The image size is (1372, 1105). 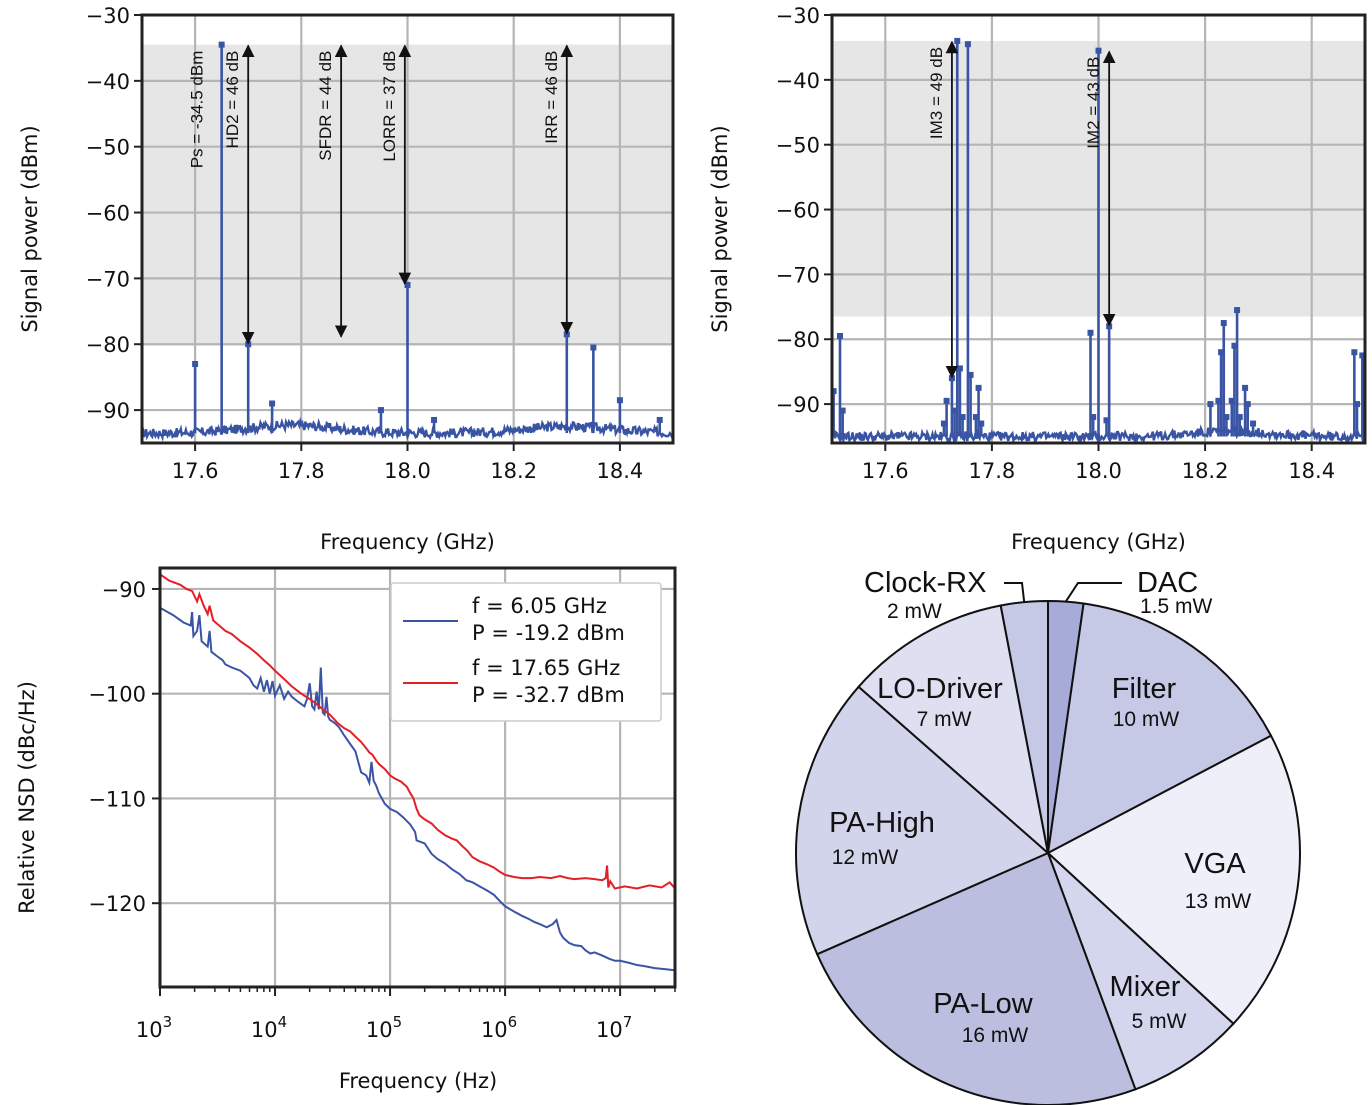 I want to click on tick-exponent: 3, so click(x=168, y=1022).